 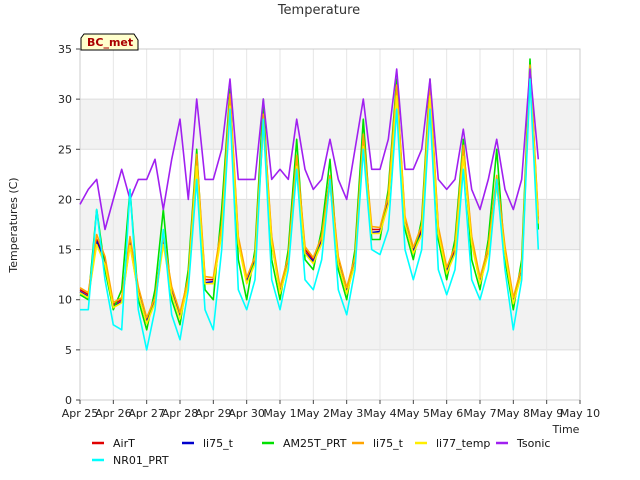 What do you see at coordinates (479, 413) in the screenshot?
I see `x-tick-label: May 7` at bounding box center [479, 413].